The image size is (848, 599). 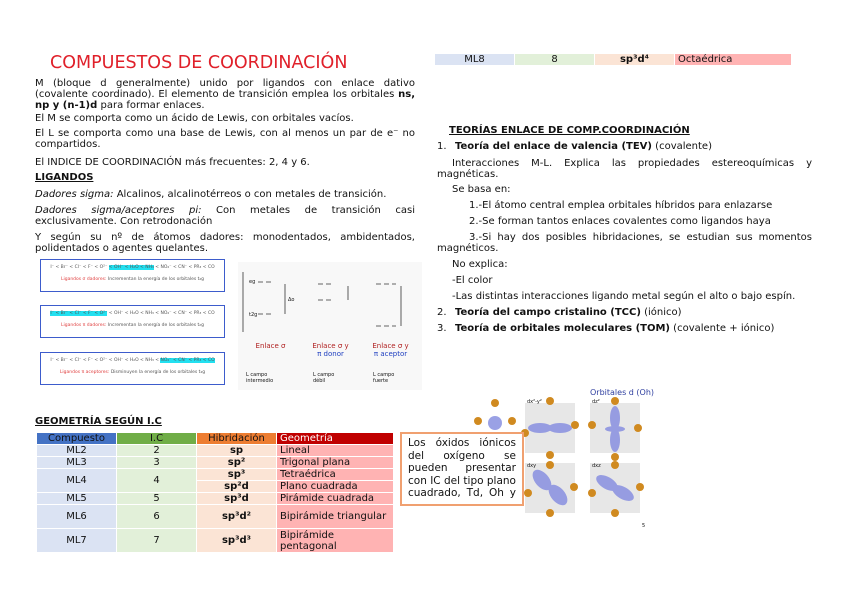 I want to click on table-row: ML8 8 sp³d⁴ Octaédrica, so click(x=613, y=59).